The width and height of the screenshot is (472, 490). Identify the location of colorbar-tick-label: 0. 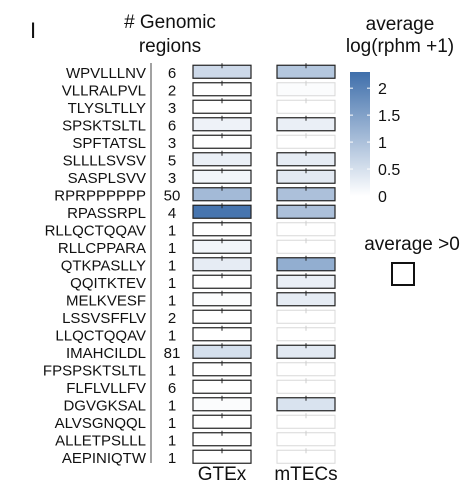
(382, 197).